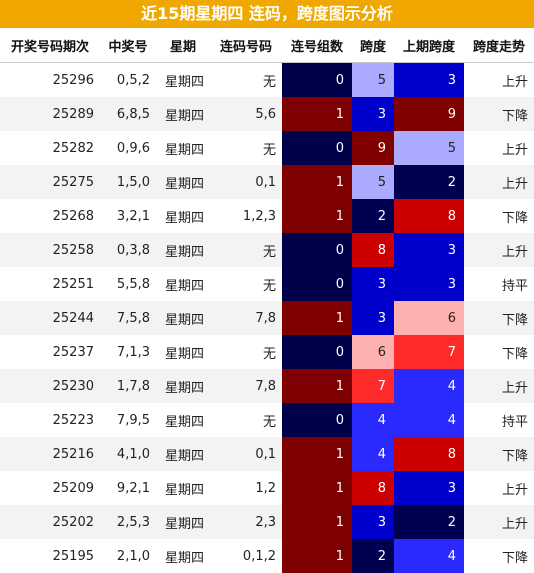 This screenshot has height=573, width=534. What do you see at coordinates (259, 556) in the screenshot?
I see `consecutive-cell: 0,1,2` at bounding box center [259, 556].